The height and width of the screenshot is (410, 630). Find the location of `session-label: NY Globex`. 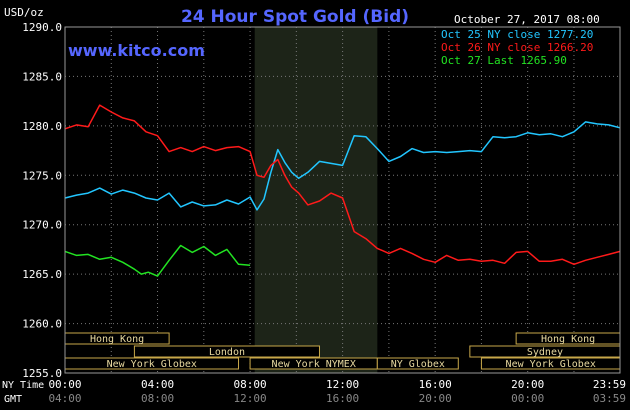

session-label: NY Globex is located at coordinates (418, 364).